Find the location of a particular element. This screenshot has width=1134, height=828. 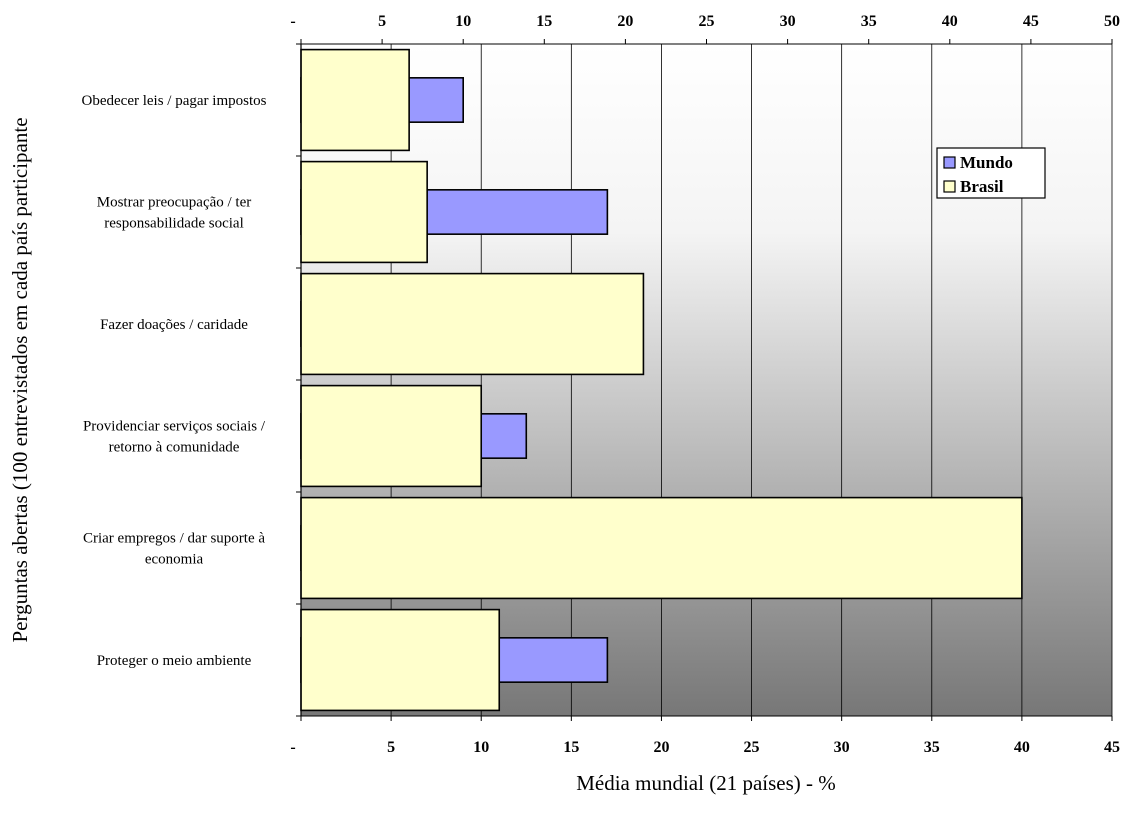

category-label: Fazer doações / caridade is located at coordinates (174, 325).